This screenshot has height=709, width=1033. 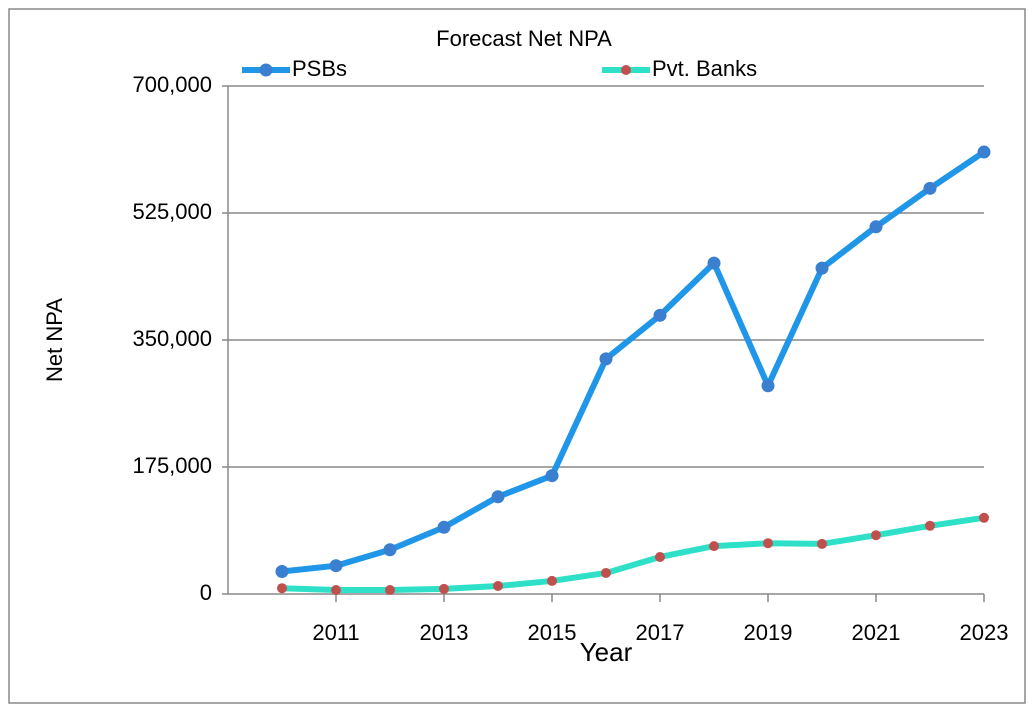 I want to click on y-tick-label: 525,000, so click(x=172, y=211).